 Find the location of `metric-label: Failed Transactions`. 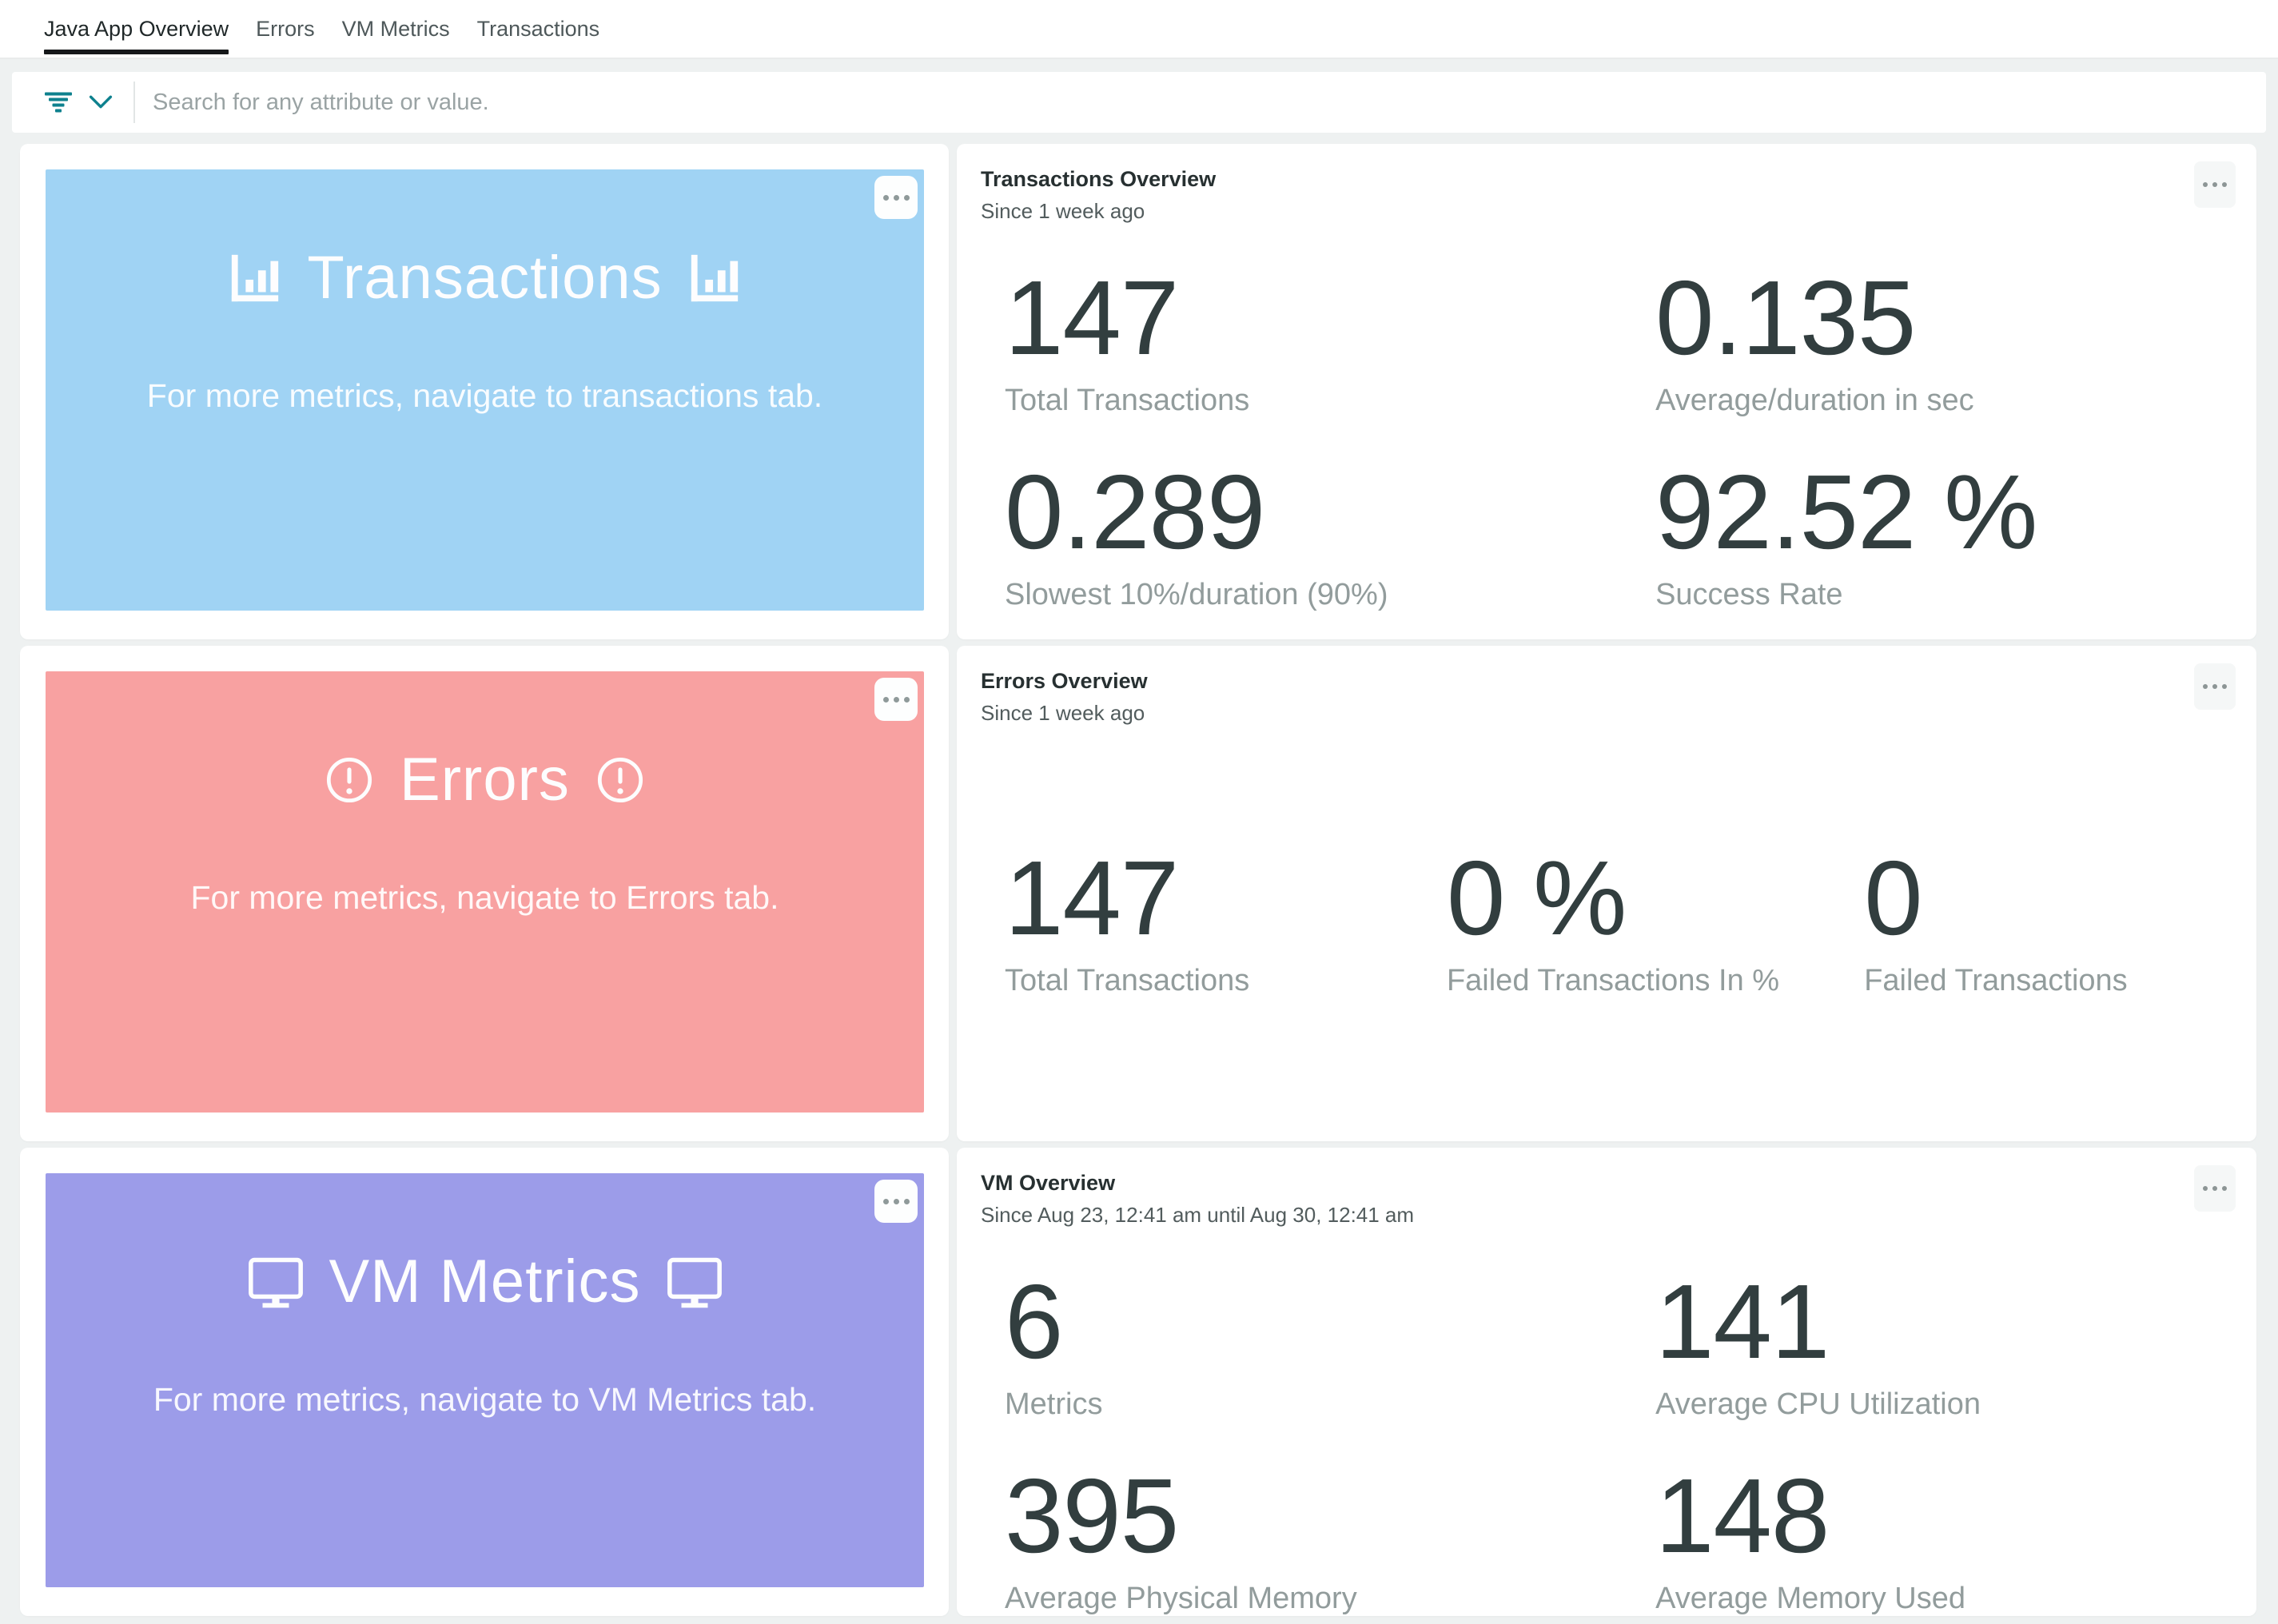

metric-label: Failed Transactions is located at coordinates (1996, 981).